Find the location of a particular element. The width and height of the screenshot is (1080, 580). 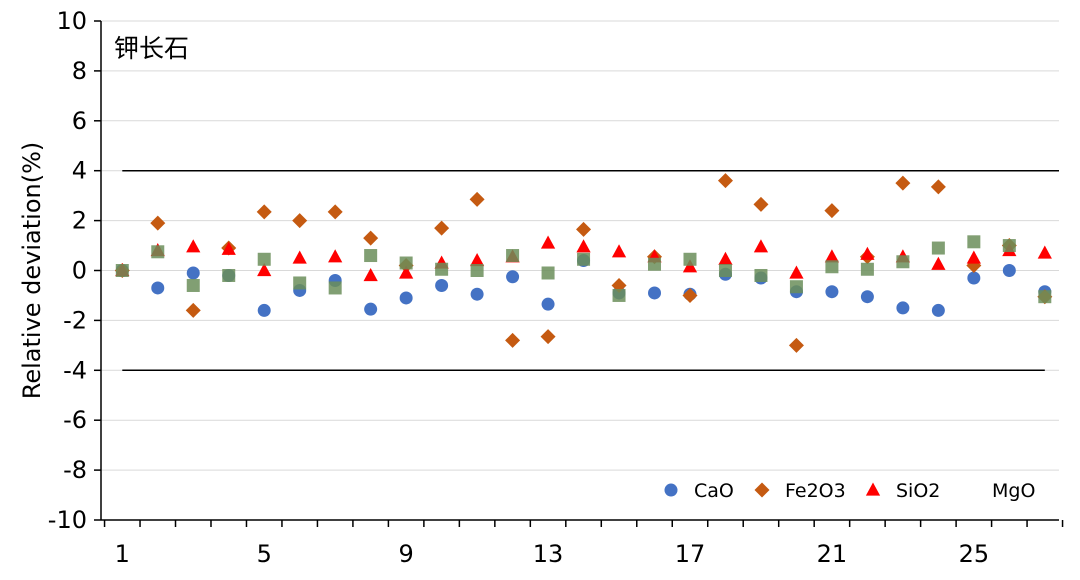

legend-marker-cao is located at coordinates (671, 490).